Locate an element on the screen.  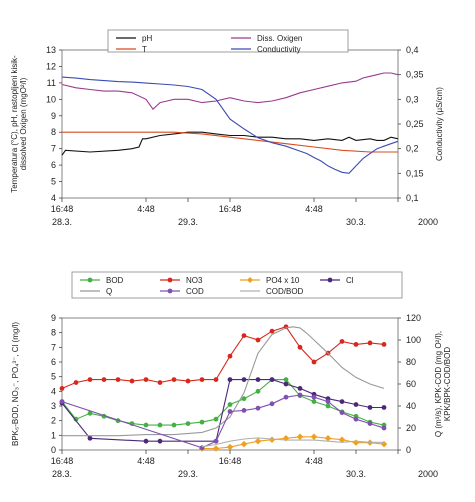
c1-y-right-tick-label: 0,2 is located at coordinates (412, 149).